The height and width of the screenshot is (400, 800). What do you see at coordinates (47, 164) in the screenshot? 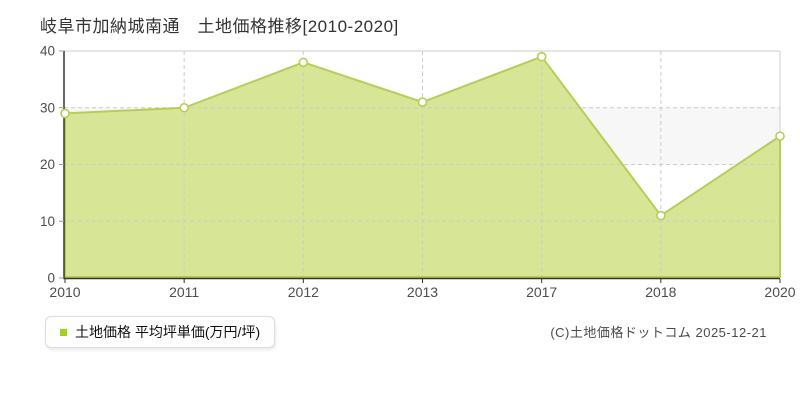
I see `y-axis-label: 20` at bounding box center [47, 164].